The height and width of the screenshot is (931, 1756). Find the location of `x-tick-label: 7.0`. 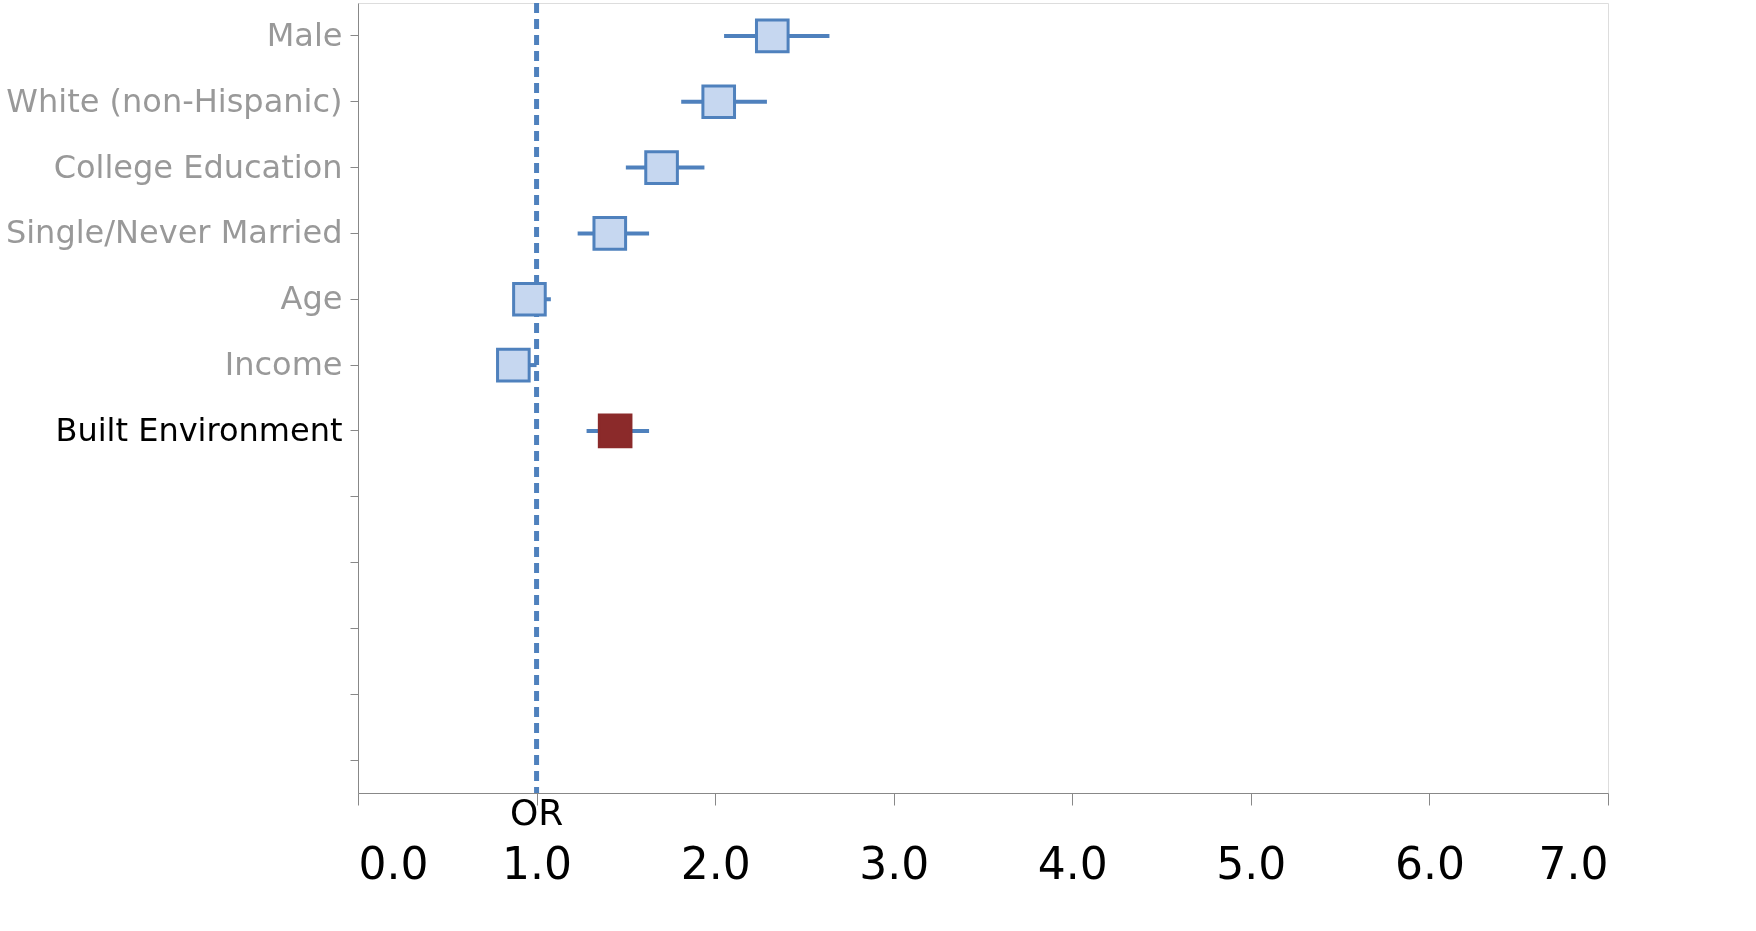

x-tick-label: 7.0 is located at coordinates (1573, 863).